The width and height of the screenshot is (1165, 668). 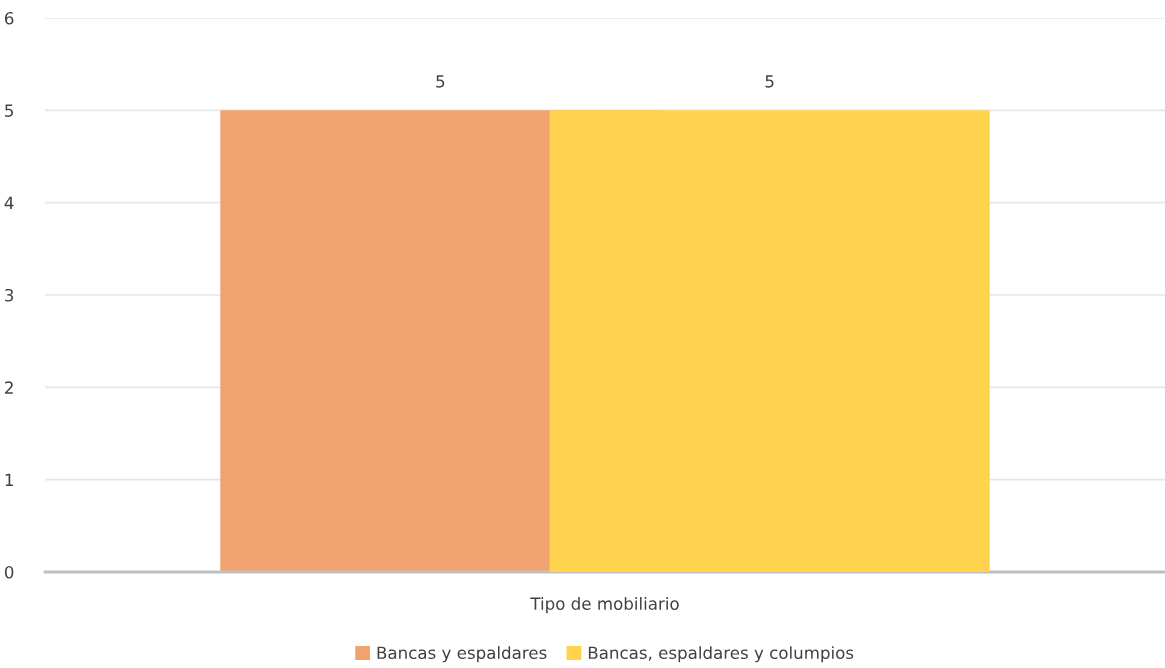 What do you see at coordinates (9, 110) in the screenshot?
I see `y-tick-label: 5` at bounding box center [9, 110].